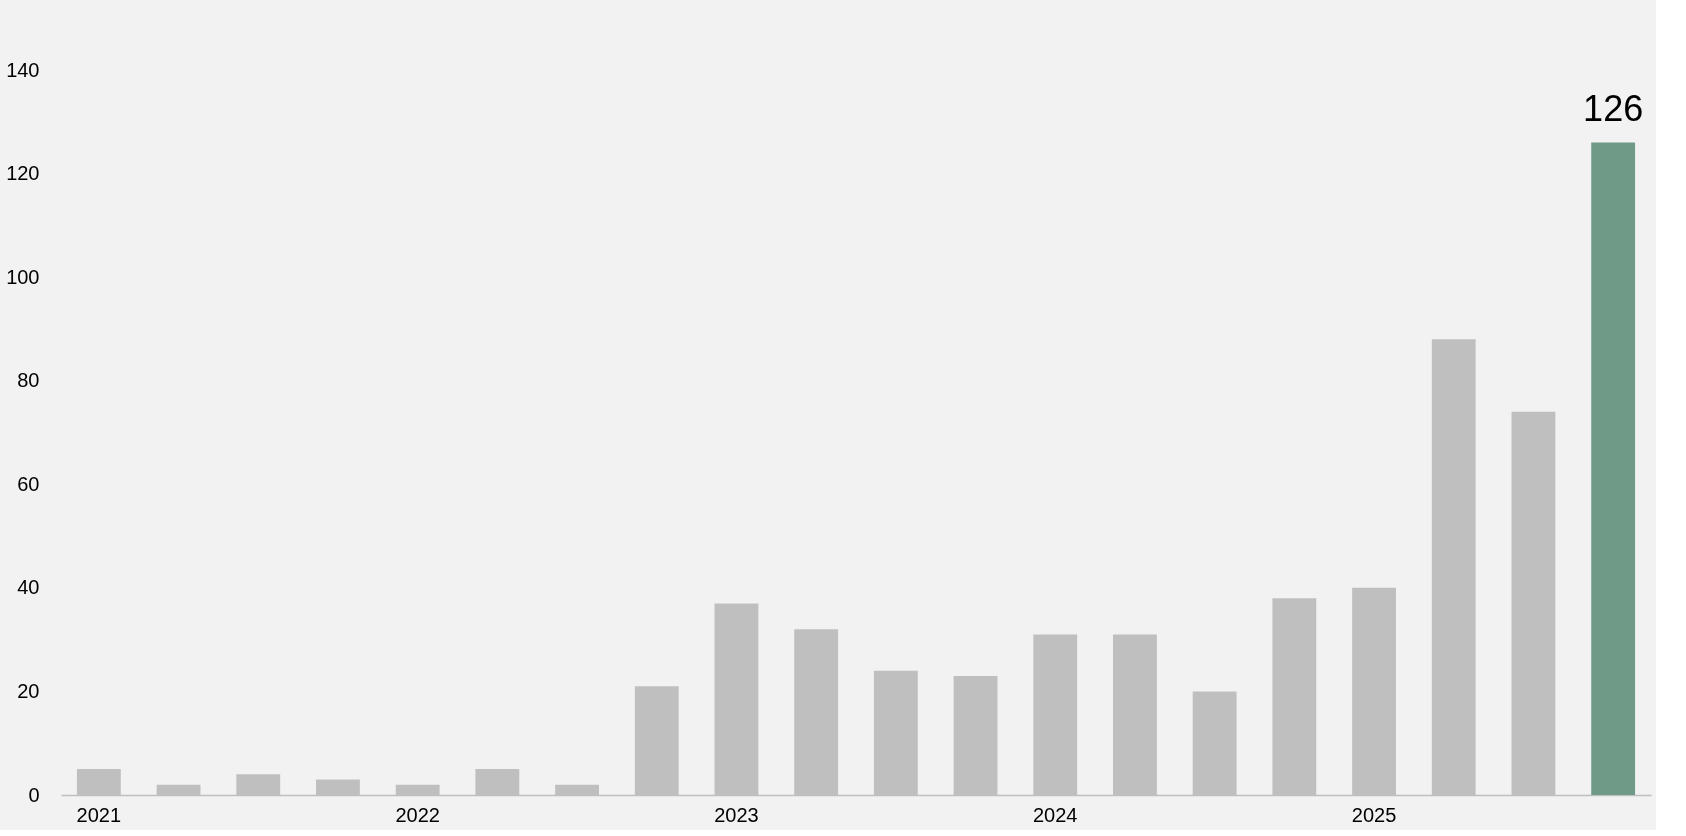 The width and height of the screenshot is (1686, 836). What do you see at coordinates (1055, 814) in the screenshot?
I see `x-tick-label: 2024` at bounding box center [1055, 814].